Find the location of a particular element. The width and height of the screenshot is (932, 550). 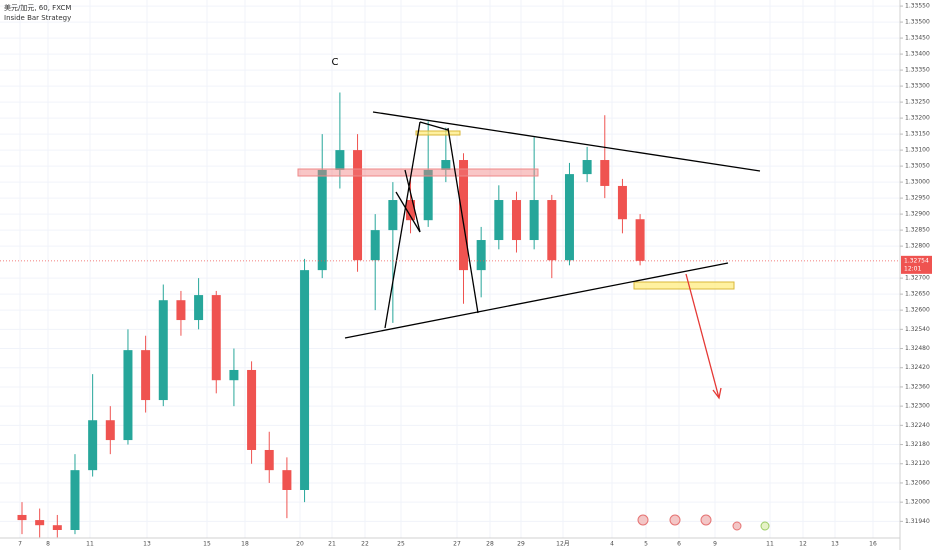

x-tick-label: 16 is located at coordinates (873, 544).